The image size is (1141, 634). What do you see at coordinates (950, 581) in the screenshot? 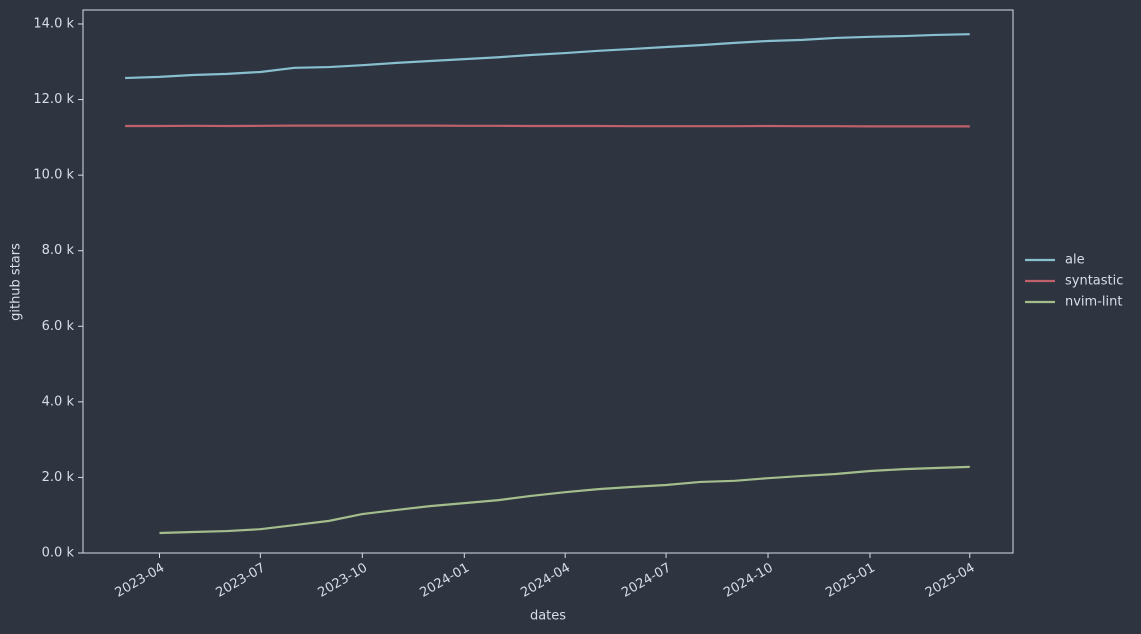
I see `x-tick-label: 2025-04` at bounding box center [950, 581].